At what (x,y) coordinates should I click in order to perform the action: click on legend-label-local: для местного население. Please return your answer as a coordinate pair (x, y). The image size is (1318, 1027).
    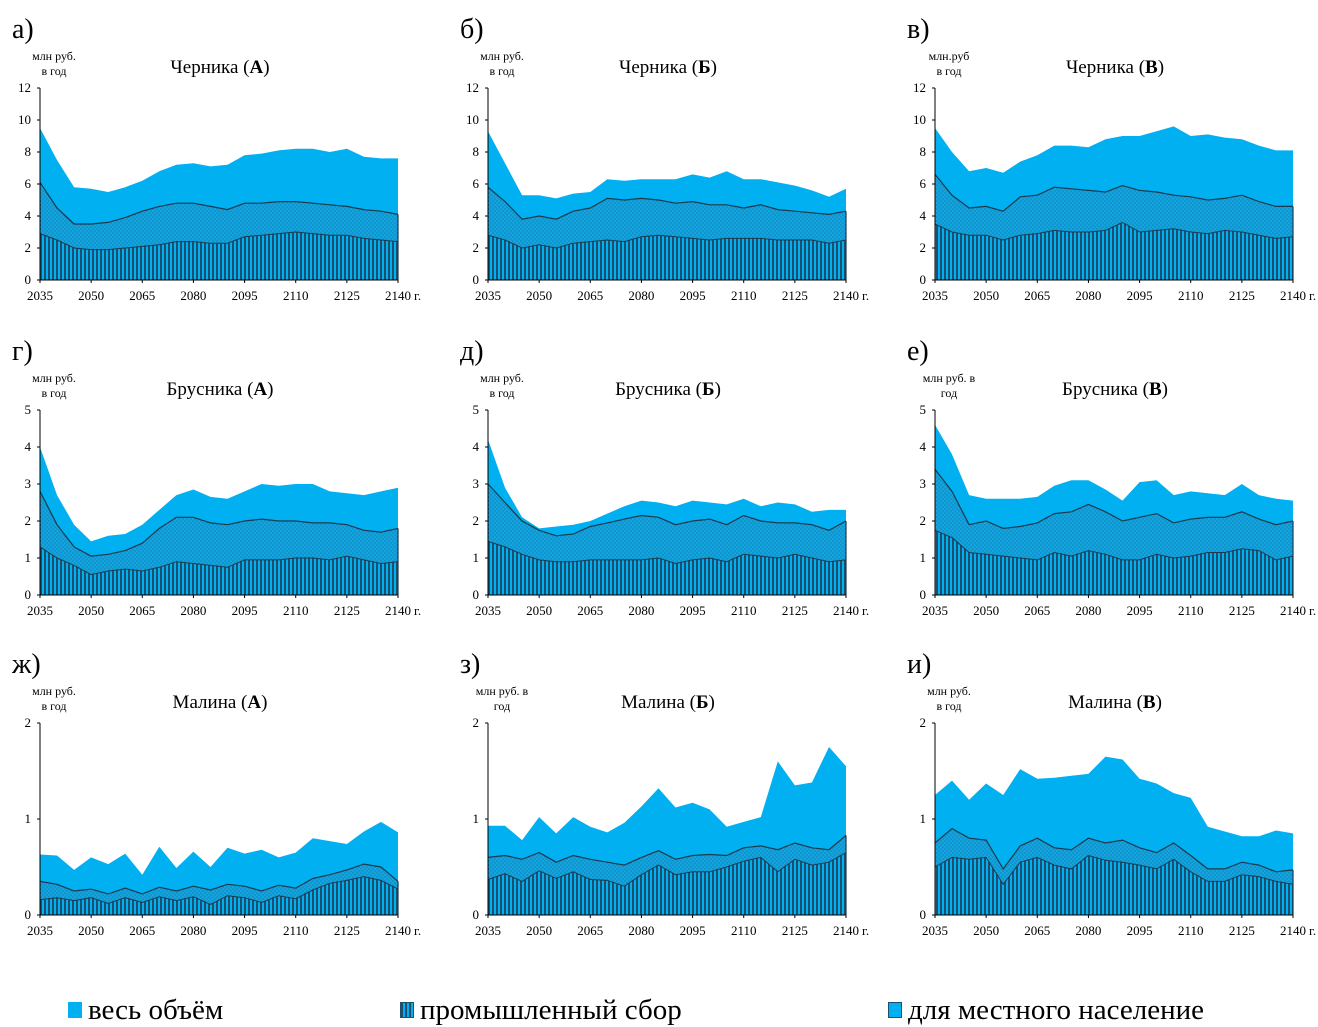
    Looking at the image, I should click on (1056, 1010).